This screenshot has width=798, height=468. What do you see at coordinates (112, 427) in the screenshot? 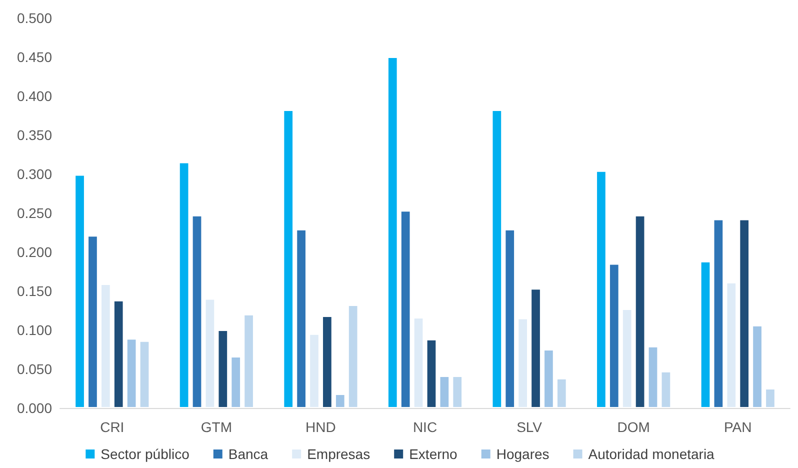
I see `x-tick-label: CRI` at bounding box center [112, 427].